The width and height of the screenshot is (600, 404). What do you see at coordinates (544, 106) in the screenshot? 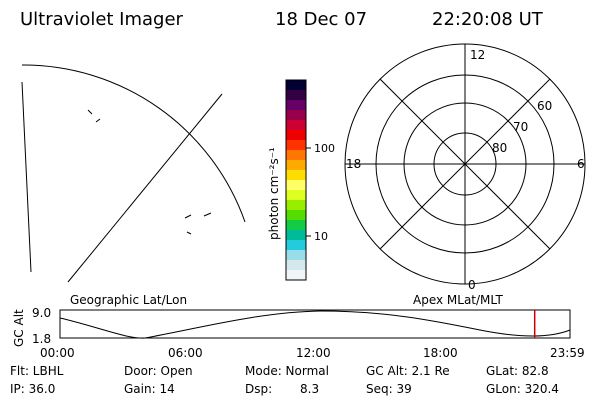
I see `polar-label-60: 60` at bounding box center [544, 106].